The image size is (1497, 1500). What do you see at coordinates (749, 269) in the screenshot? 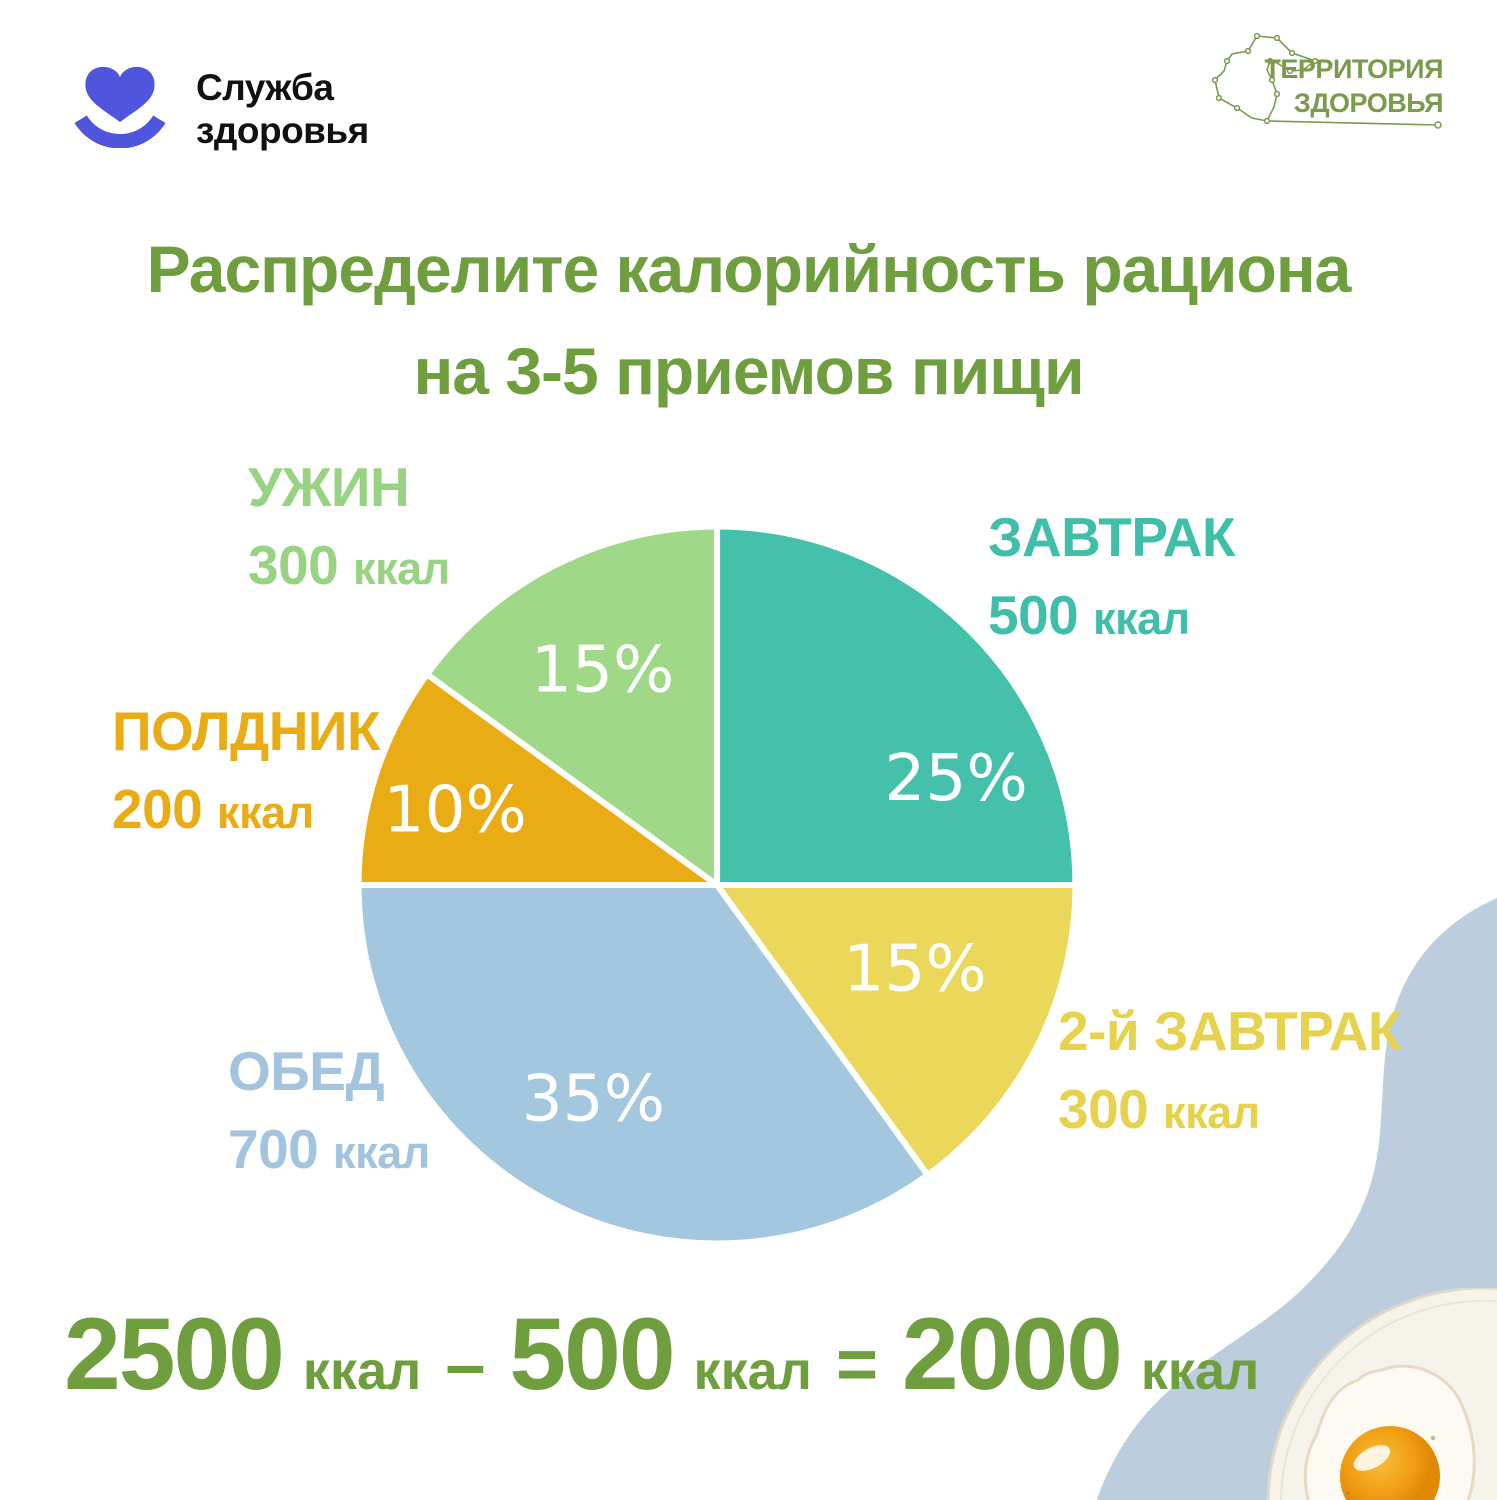
I see `title-line1: Распределите калорийность рациона` at bounding box center [749, 269].